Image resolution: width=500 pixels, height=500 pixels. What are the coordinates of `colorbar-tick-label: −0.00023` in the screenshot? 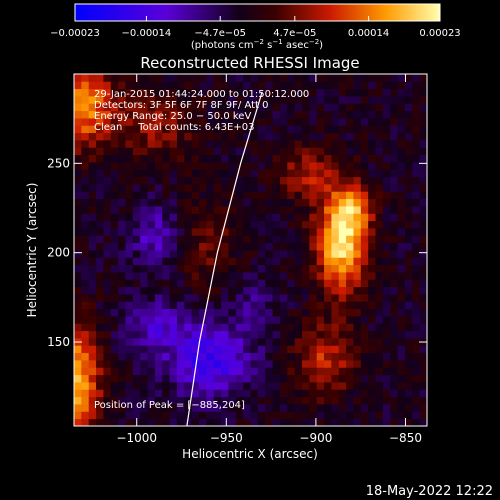 It's located at (75, 33).